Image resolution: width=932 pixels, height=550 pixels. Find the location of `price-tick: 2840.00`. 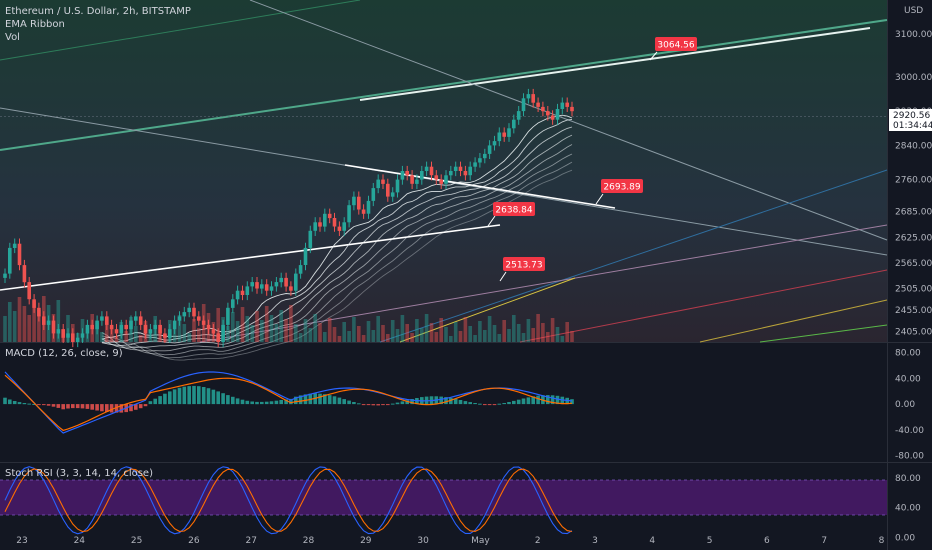

price-tick: 2840.00 is located at coordinates (913, 146).